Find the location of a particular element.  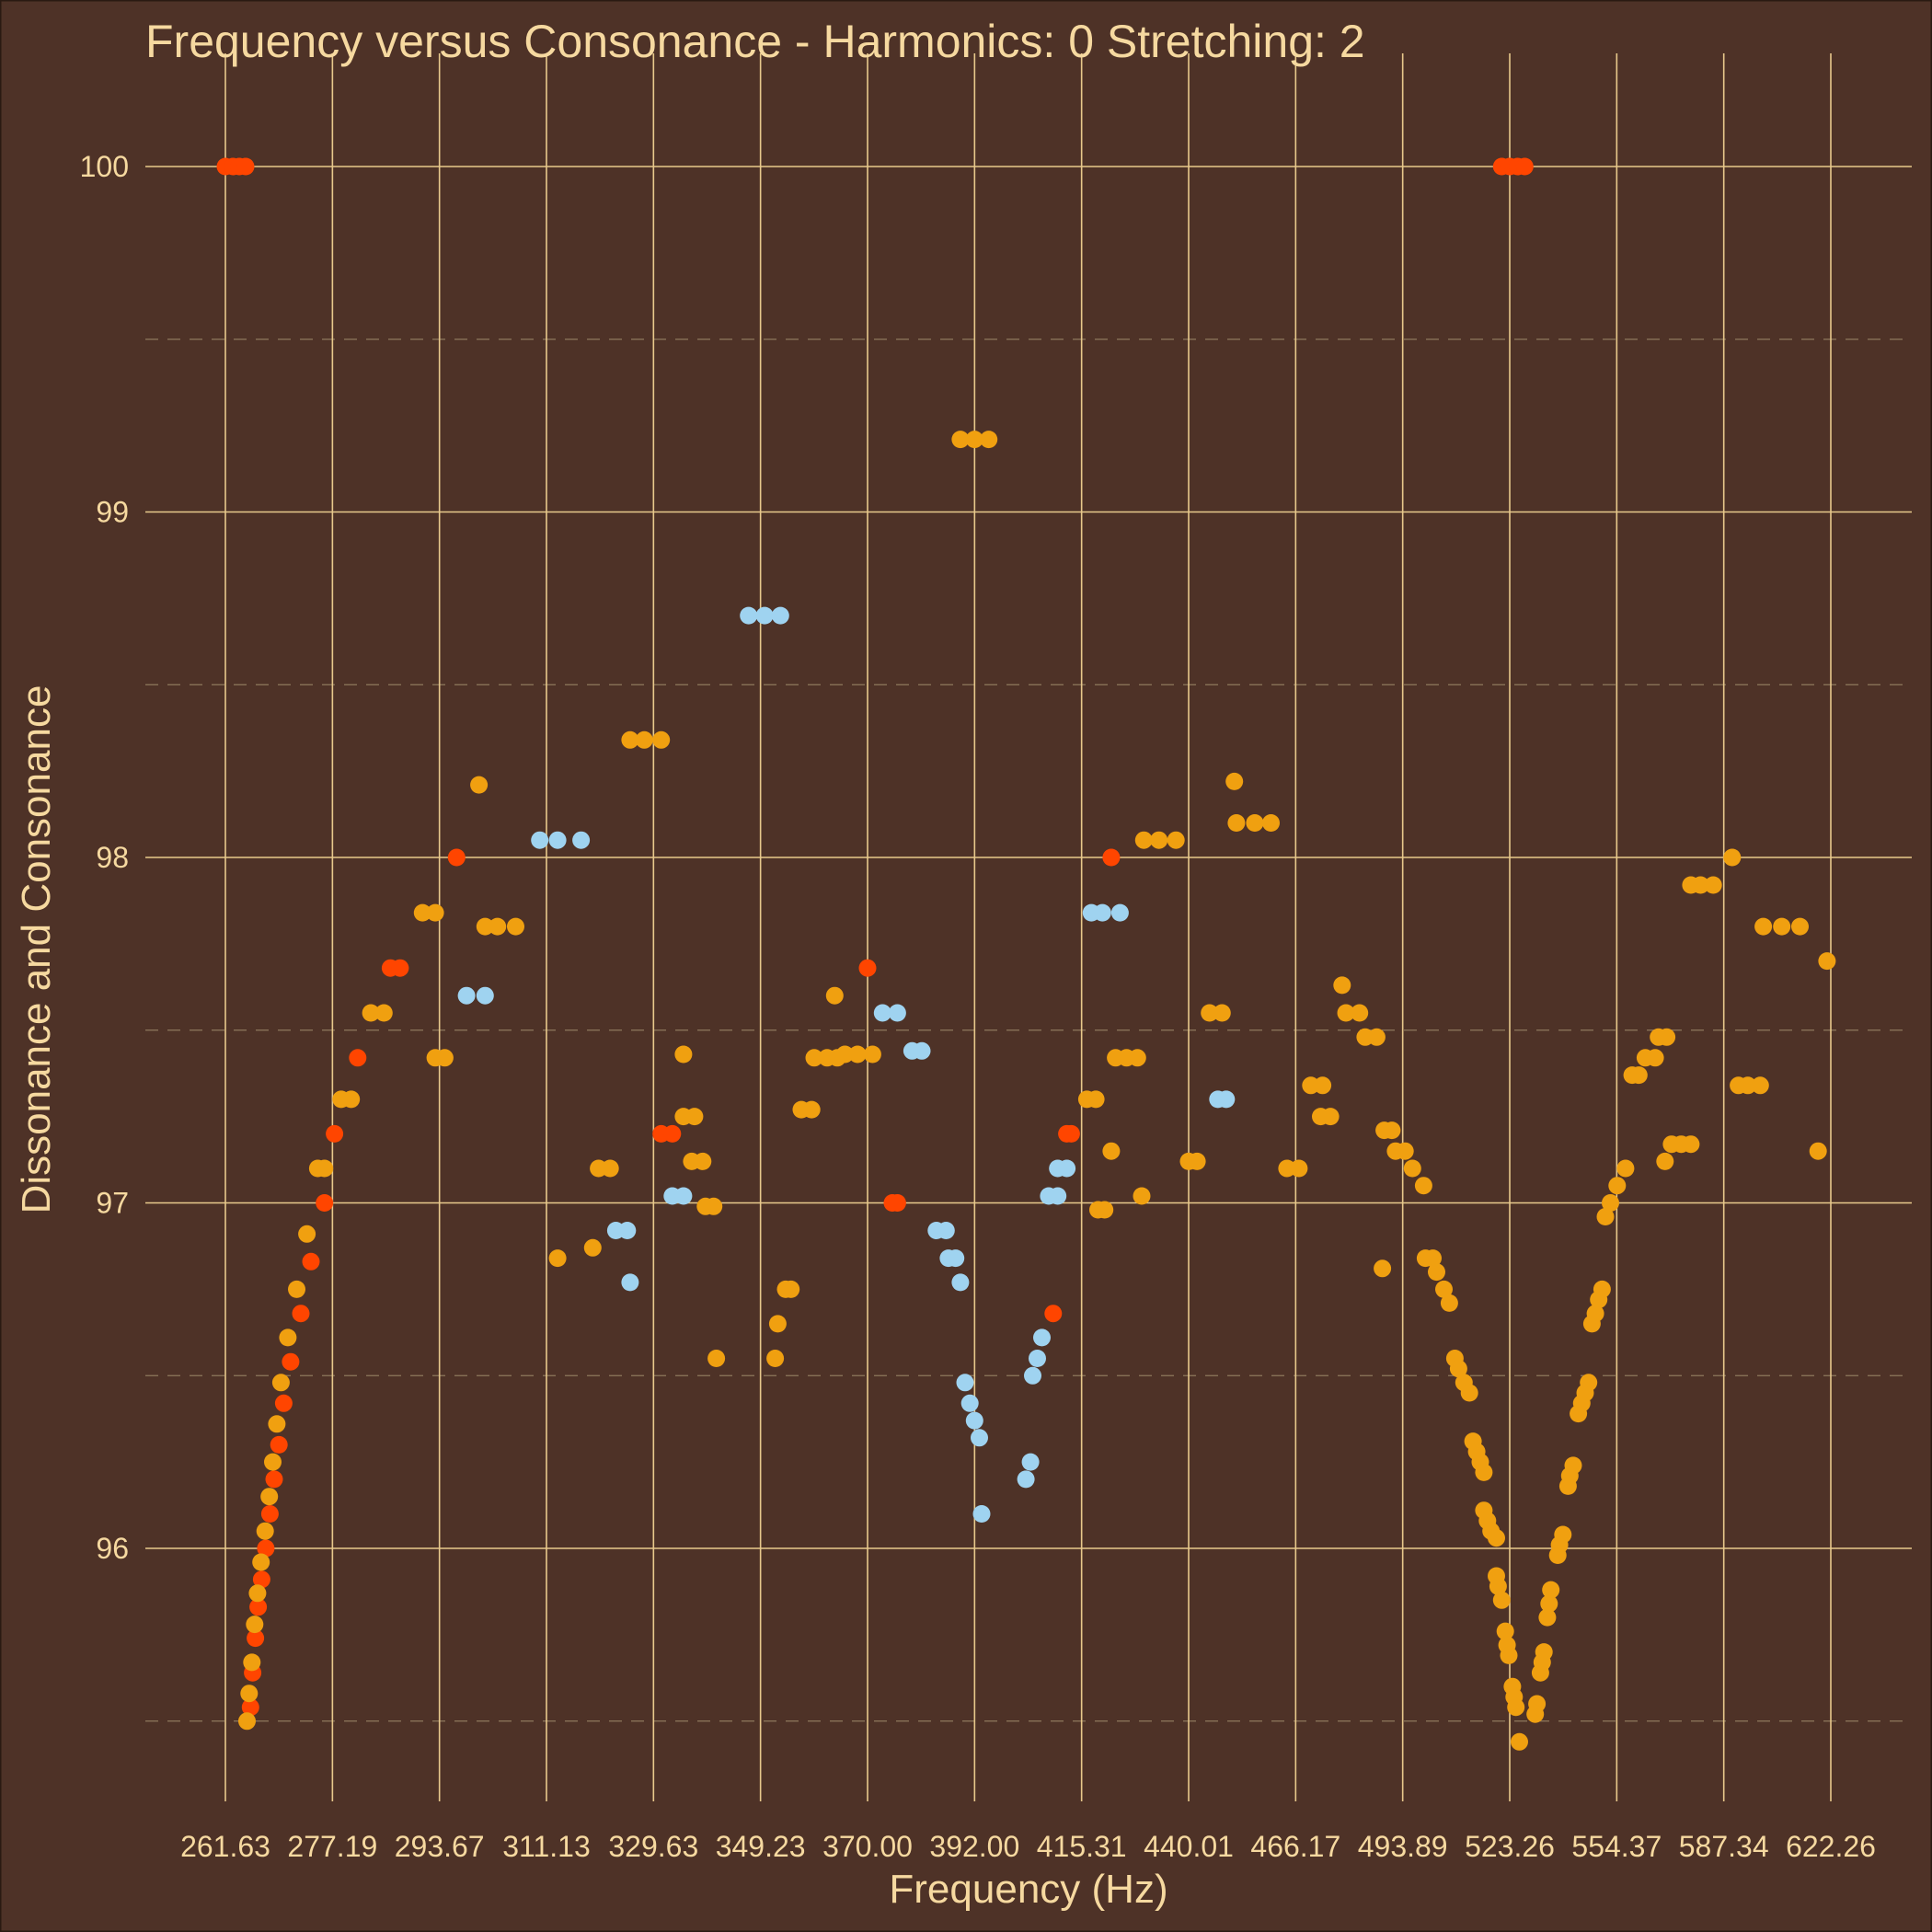

x-tick-label: 622.26 is located at coordinates (1831, 1846).